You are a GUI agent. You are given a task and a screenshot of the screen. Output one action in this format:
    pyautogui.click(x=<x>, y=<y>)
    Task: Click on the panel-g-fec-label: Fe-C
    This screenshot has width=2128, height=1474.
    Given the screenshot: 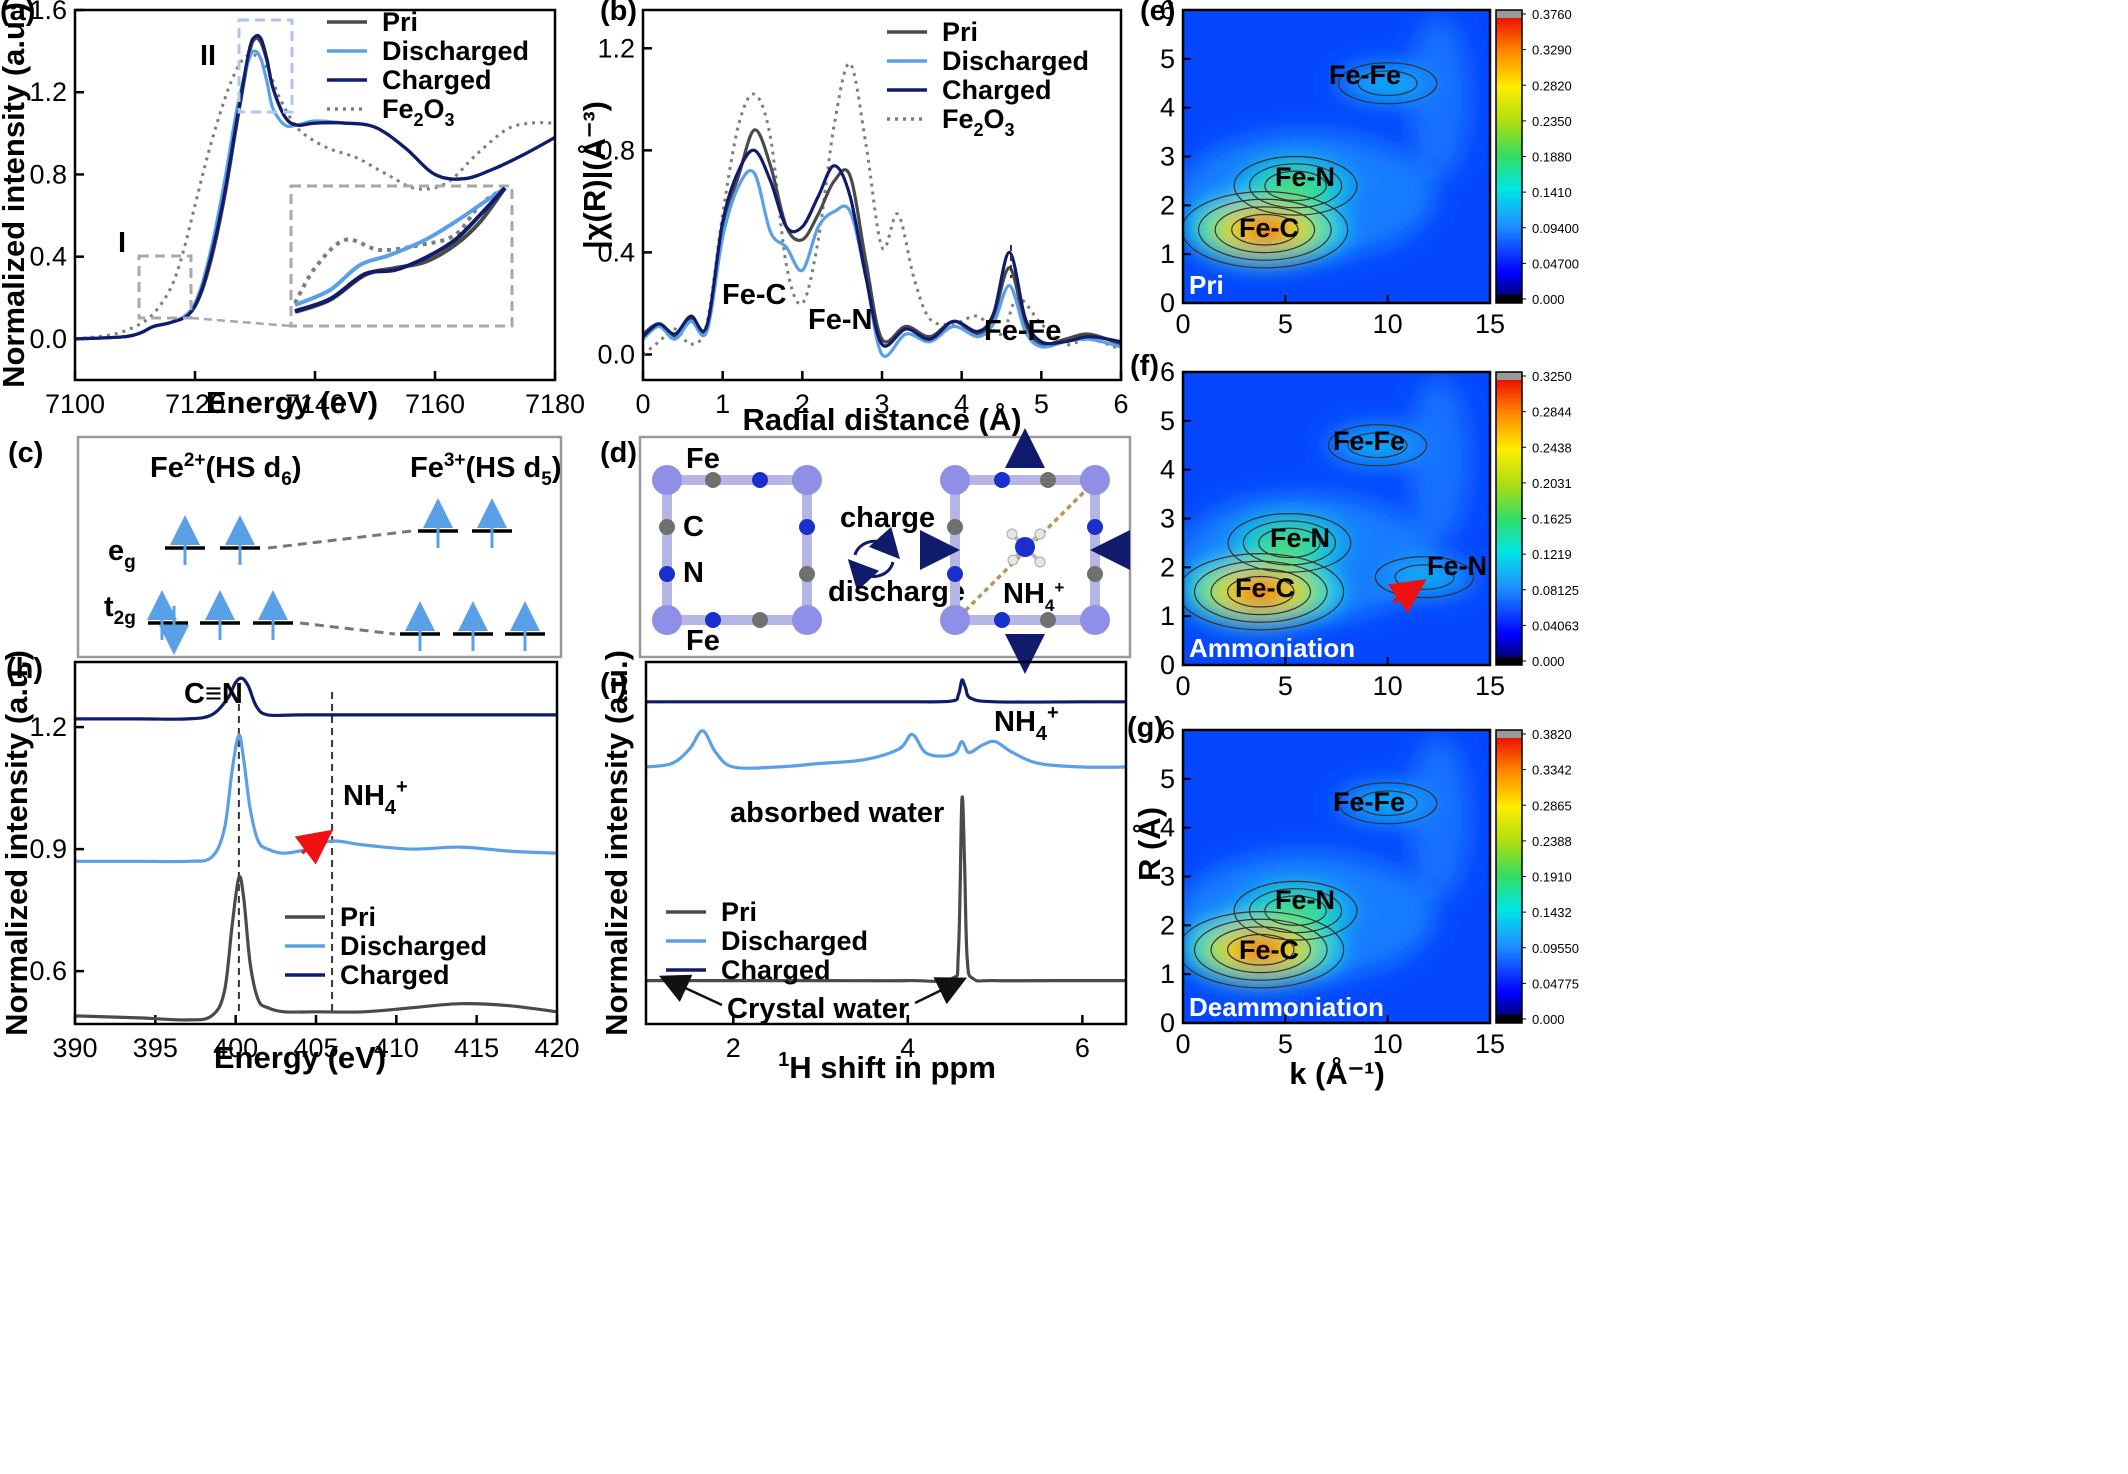 What is the action you would take?
    pyautogui.click(x=1269, y=950)
    